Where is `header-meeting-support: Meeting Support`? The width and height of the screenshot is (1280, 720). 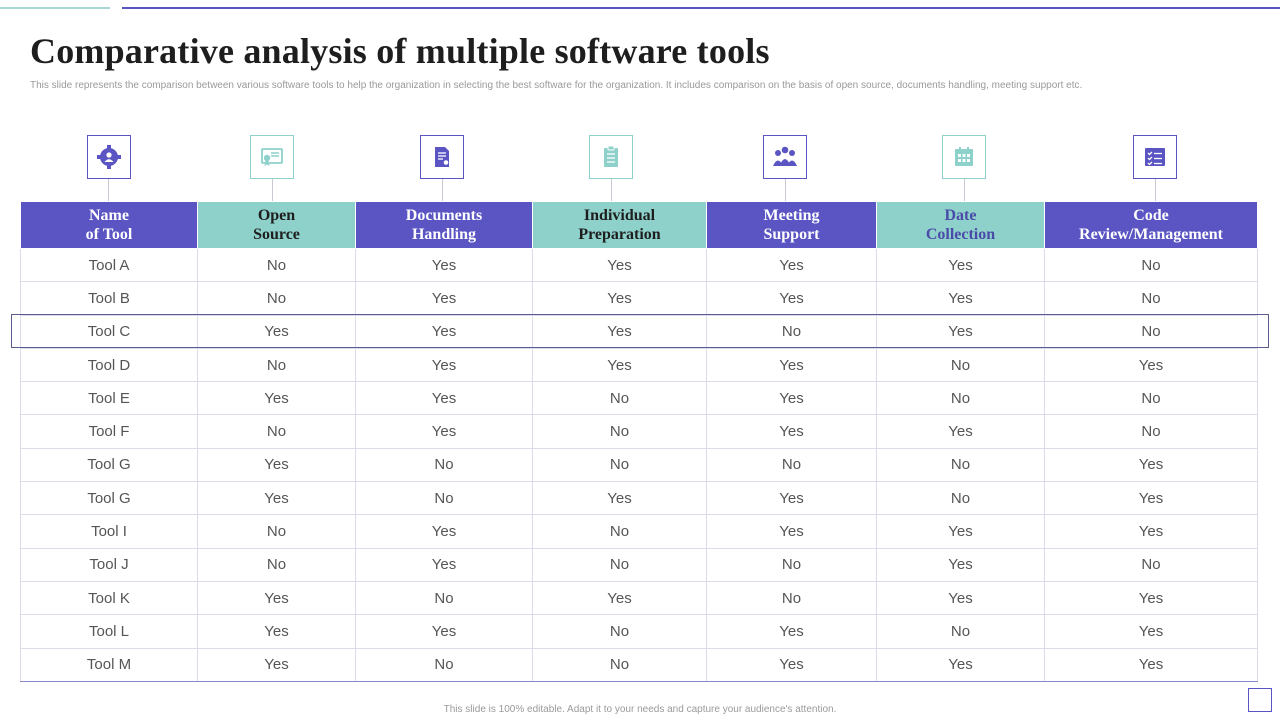 header-meeting-support: Meeting Support is located at coordinates (791, 225).